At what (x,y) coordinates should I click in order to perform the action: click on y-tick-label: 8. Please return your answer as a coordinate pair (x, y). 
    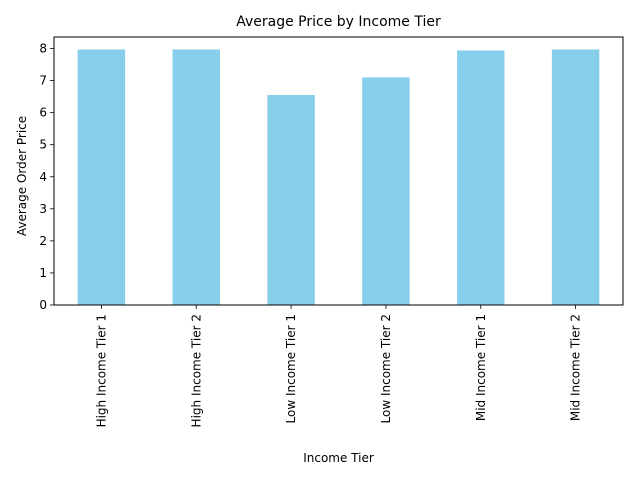
    Looking at the image, I should click on (43, 49).